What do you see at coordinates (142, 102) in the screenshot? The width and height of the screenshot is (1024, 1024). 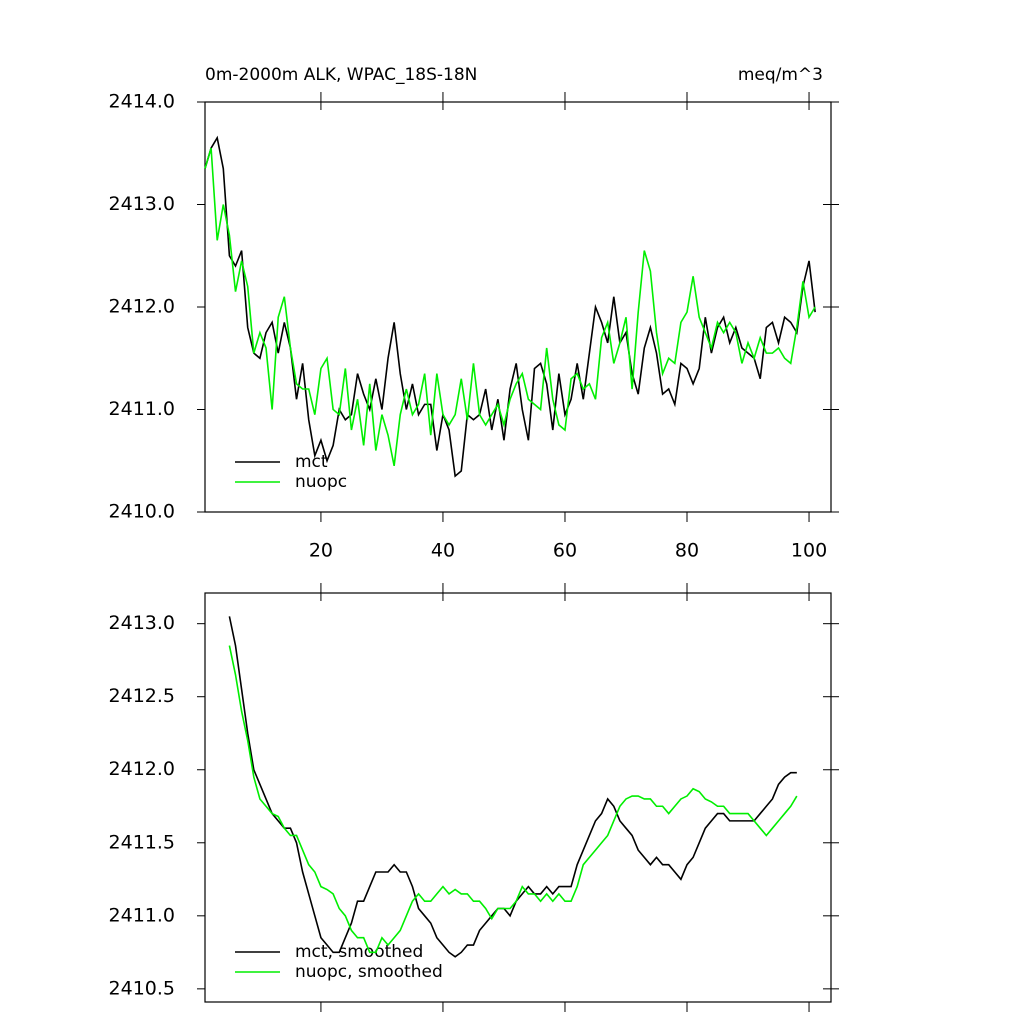 I see `y-tick-label: 2414.0` at bounding box center [142, 102].